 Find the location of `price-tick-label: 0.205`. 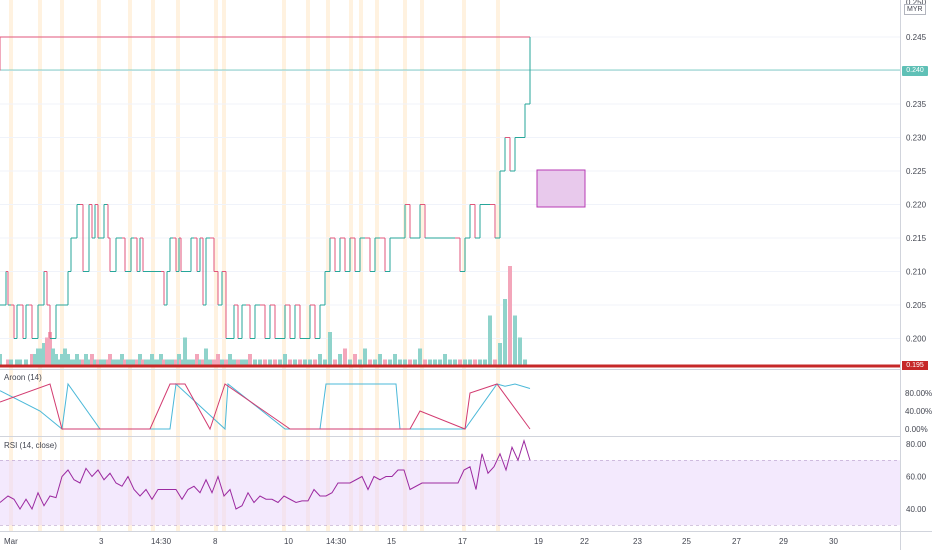

price-tick-label: 0.205 is located at coordinates (916, 305).